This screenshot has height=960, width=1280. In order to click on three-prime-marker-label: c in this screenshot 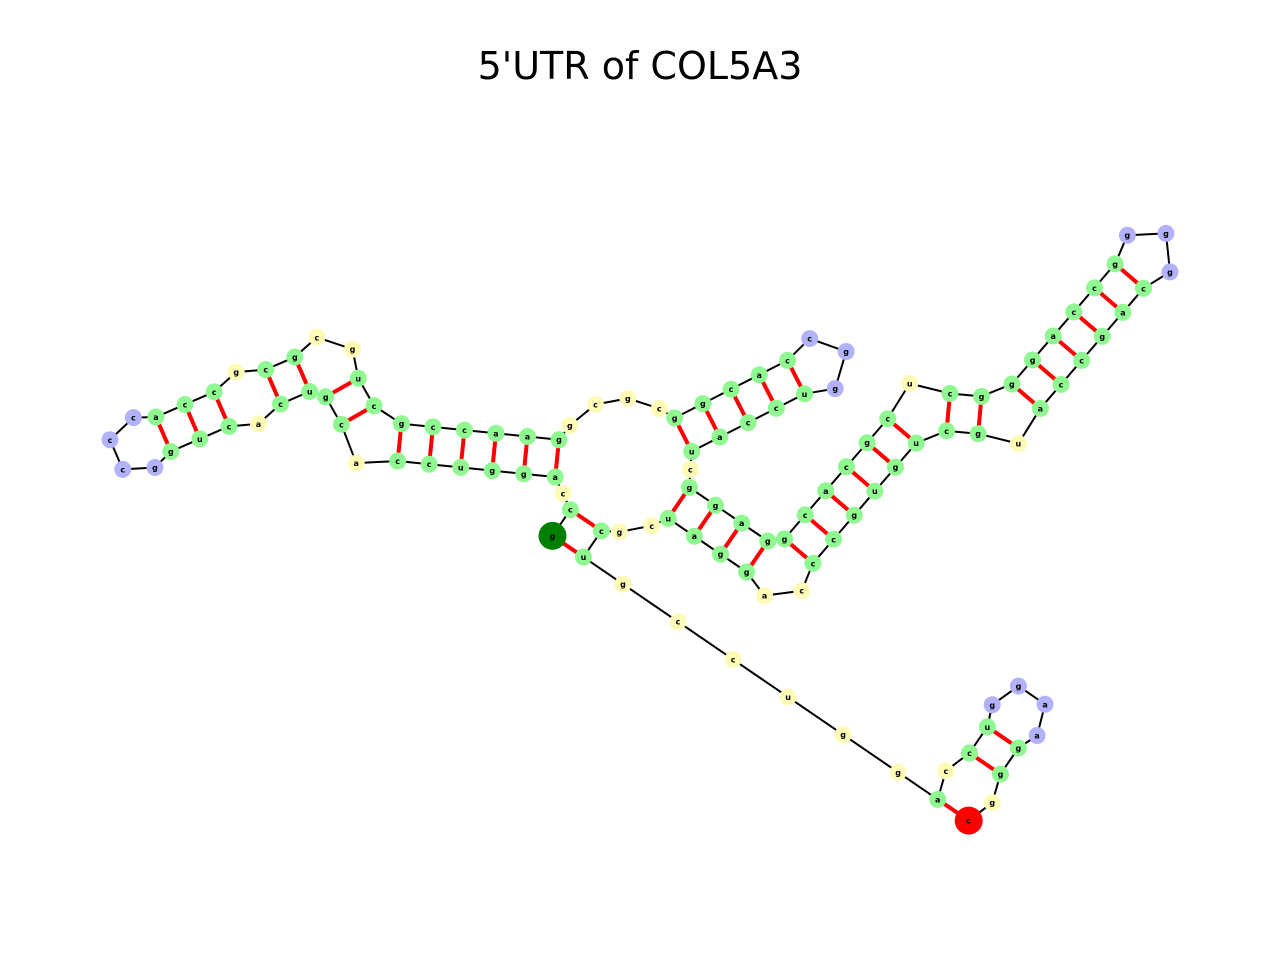, I will do `click(968, 821)`.